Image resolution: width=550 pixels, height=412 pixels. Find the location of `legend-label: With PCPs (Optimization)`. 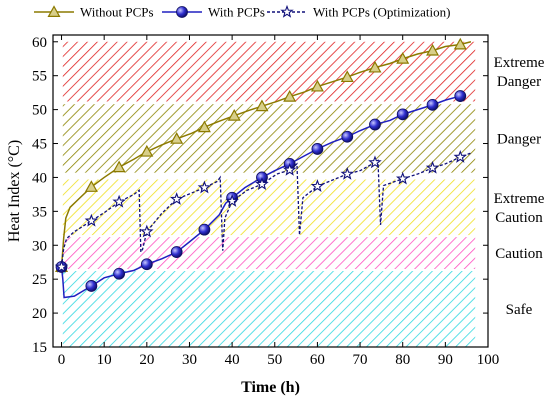

legend-label: With PCPs (Optimization) is located at coordinates (381, 12).